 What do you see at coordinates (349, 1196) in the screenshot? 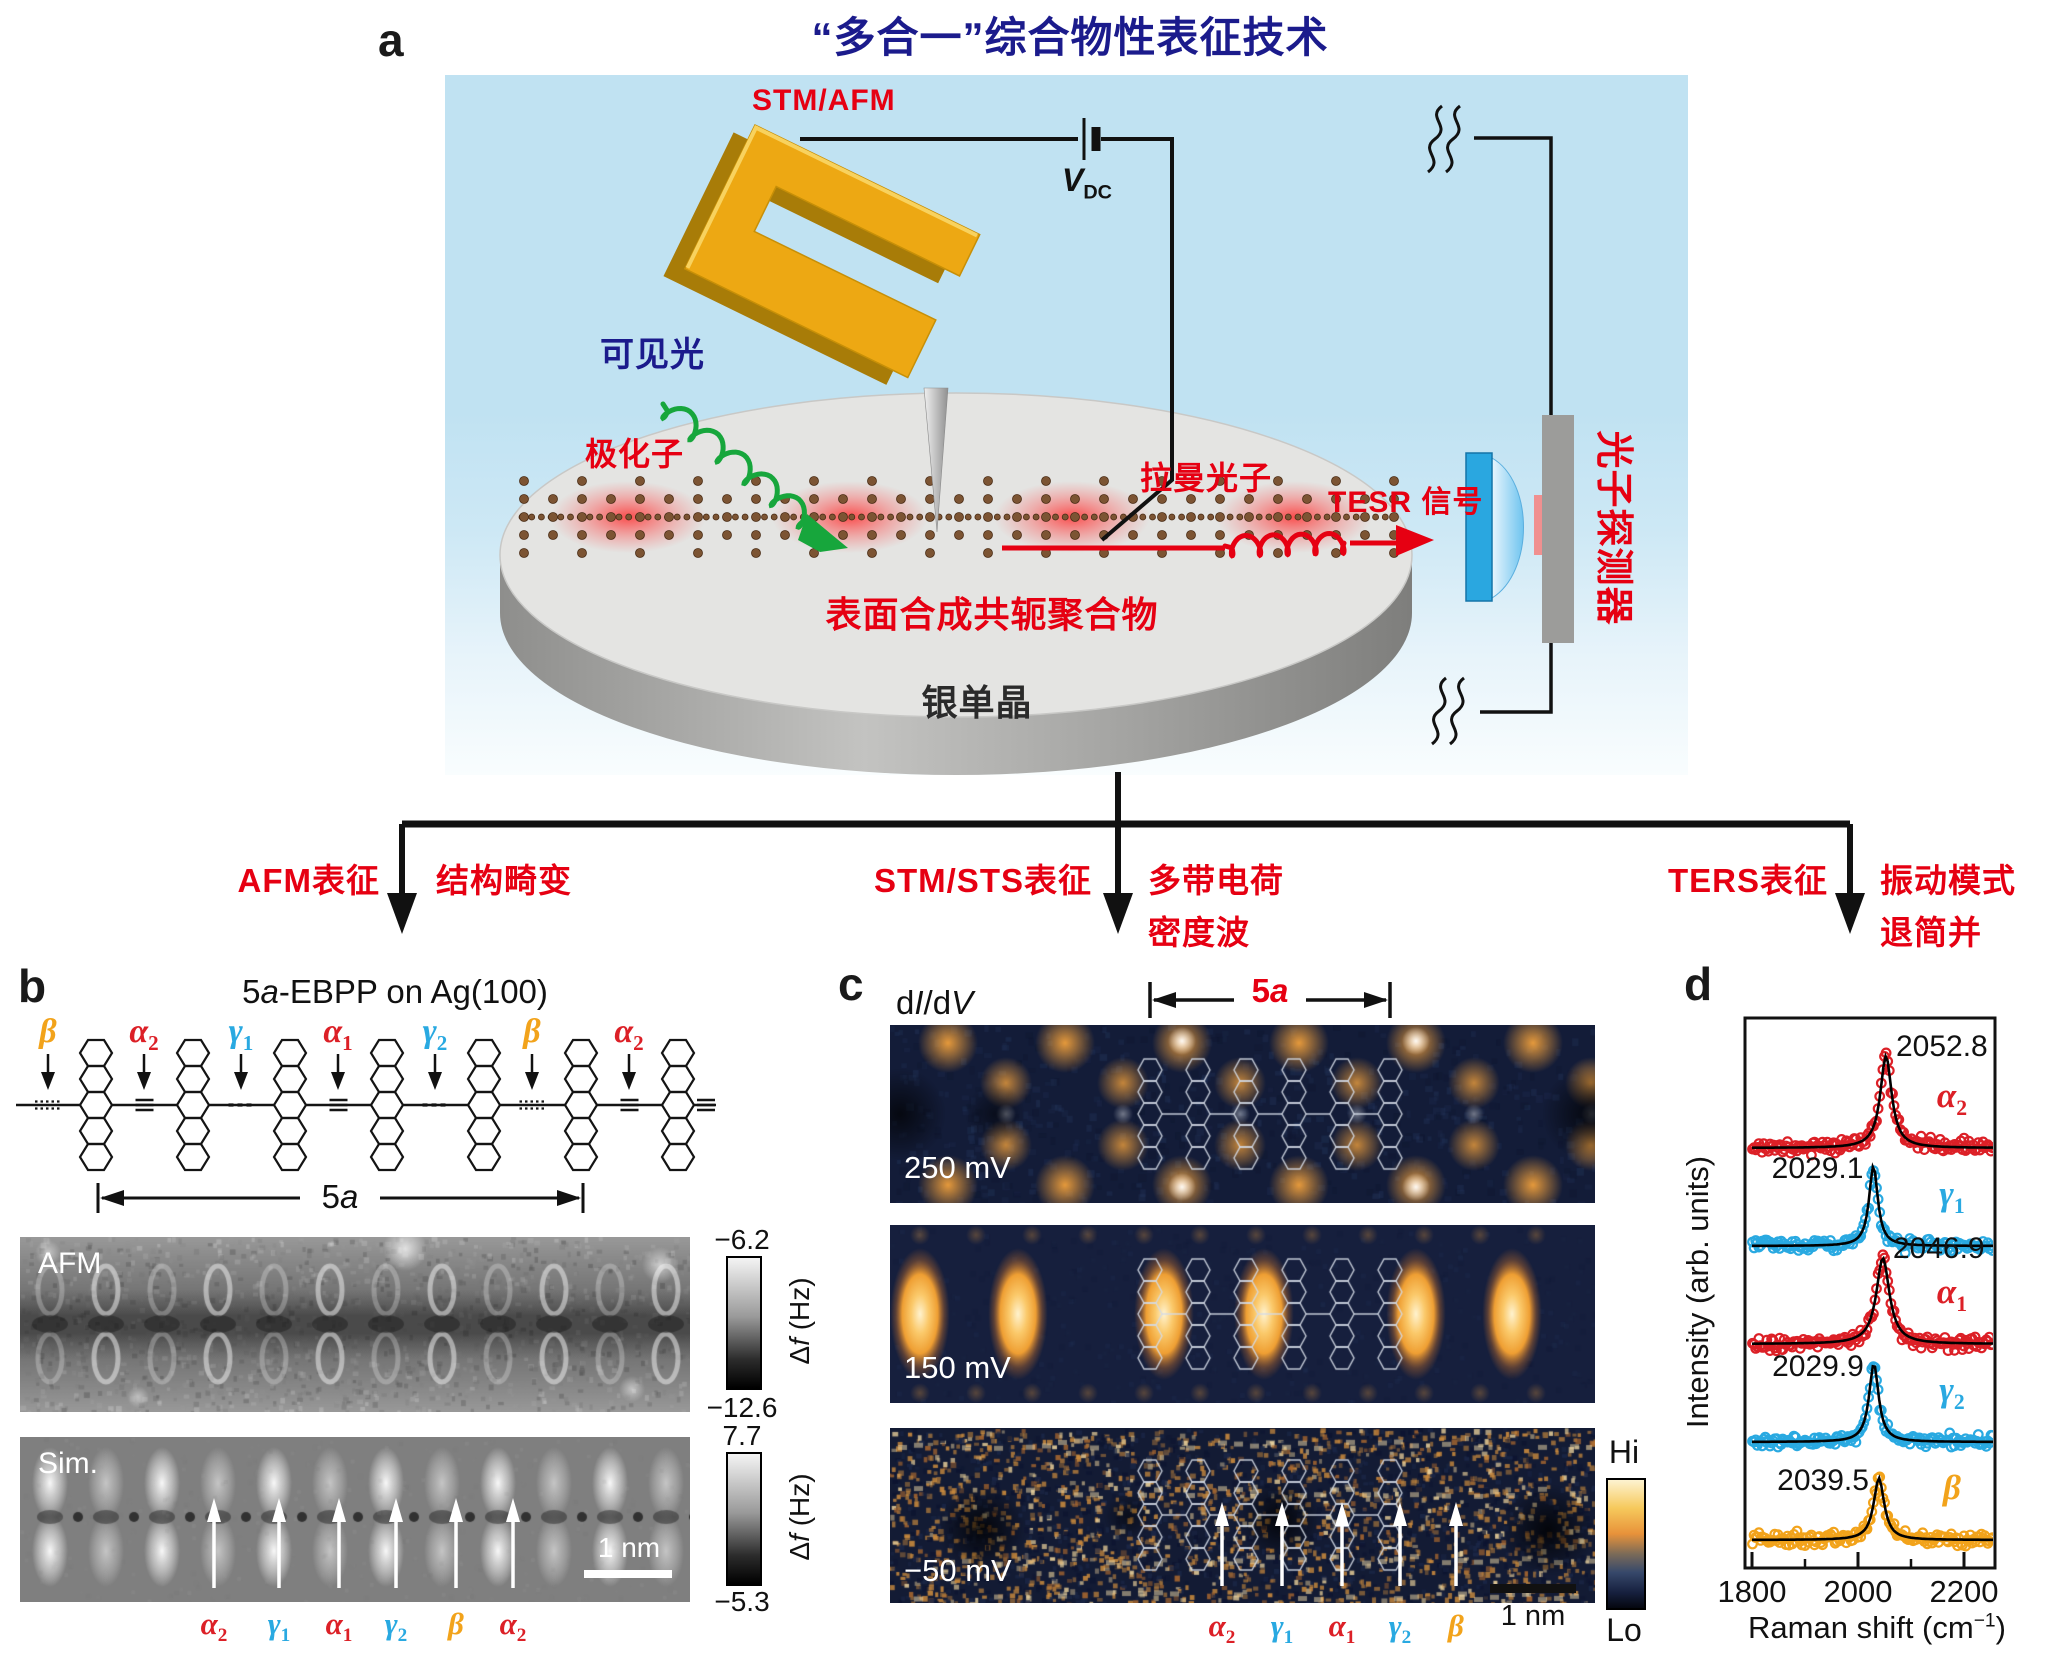
I see `b-span-a: a` at bounding box center [349, 1196].